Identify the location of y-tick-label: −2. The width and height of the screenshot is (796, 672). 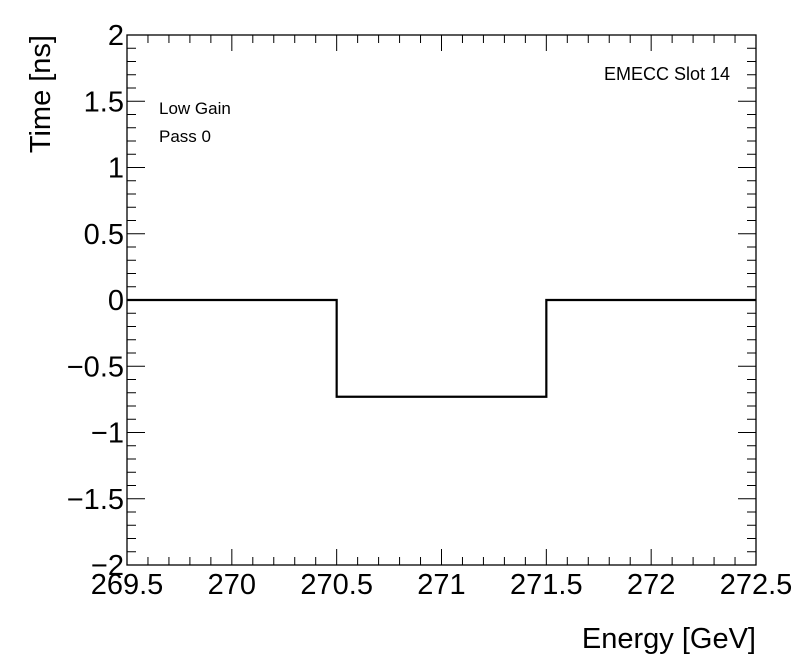
(107, 566).